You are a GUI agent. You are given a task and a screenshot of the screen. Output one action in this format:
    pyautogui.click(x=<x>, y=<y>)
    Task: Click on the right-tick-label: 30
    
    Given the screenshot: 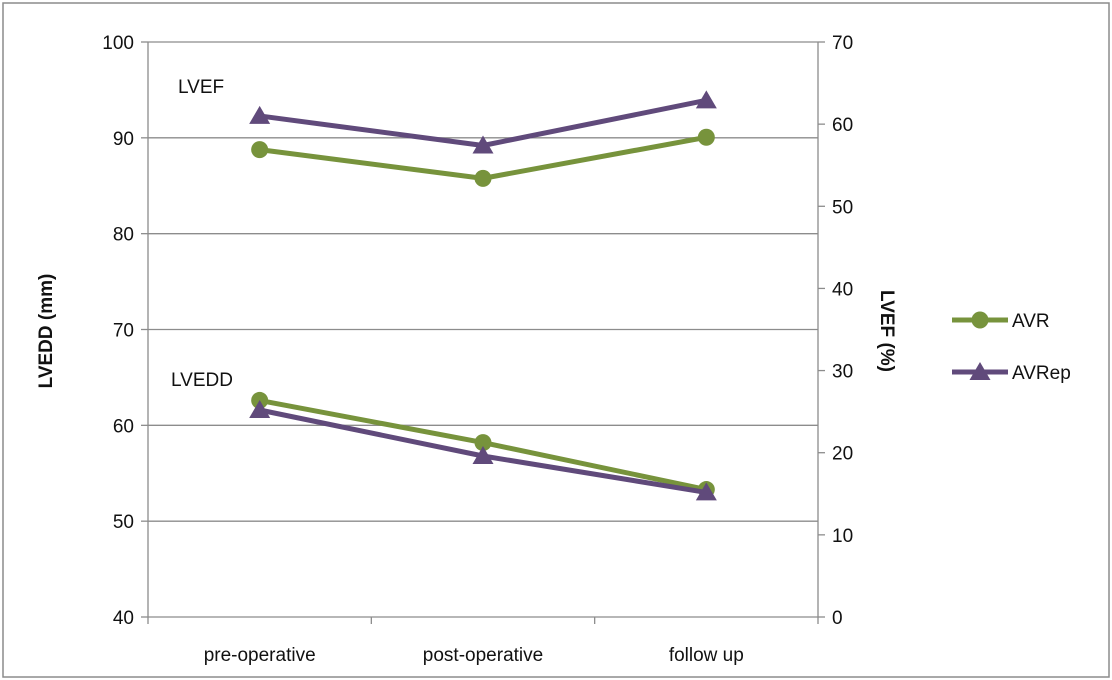 What is the action you would take?
    pyautogui.click(x=842, y=372)
    